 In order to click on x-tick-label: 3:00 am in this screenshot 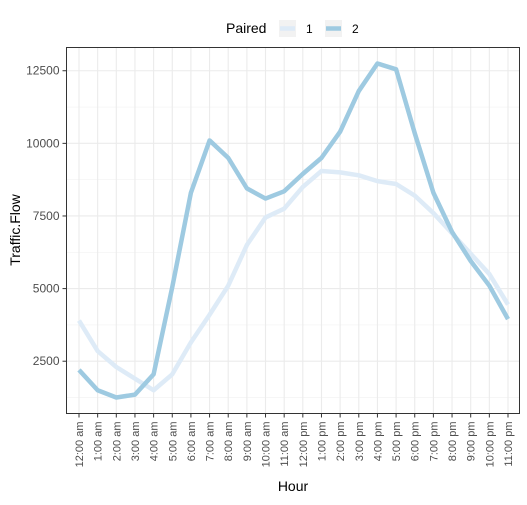, I will do `click(136, 442)`.